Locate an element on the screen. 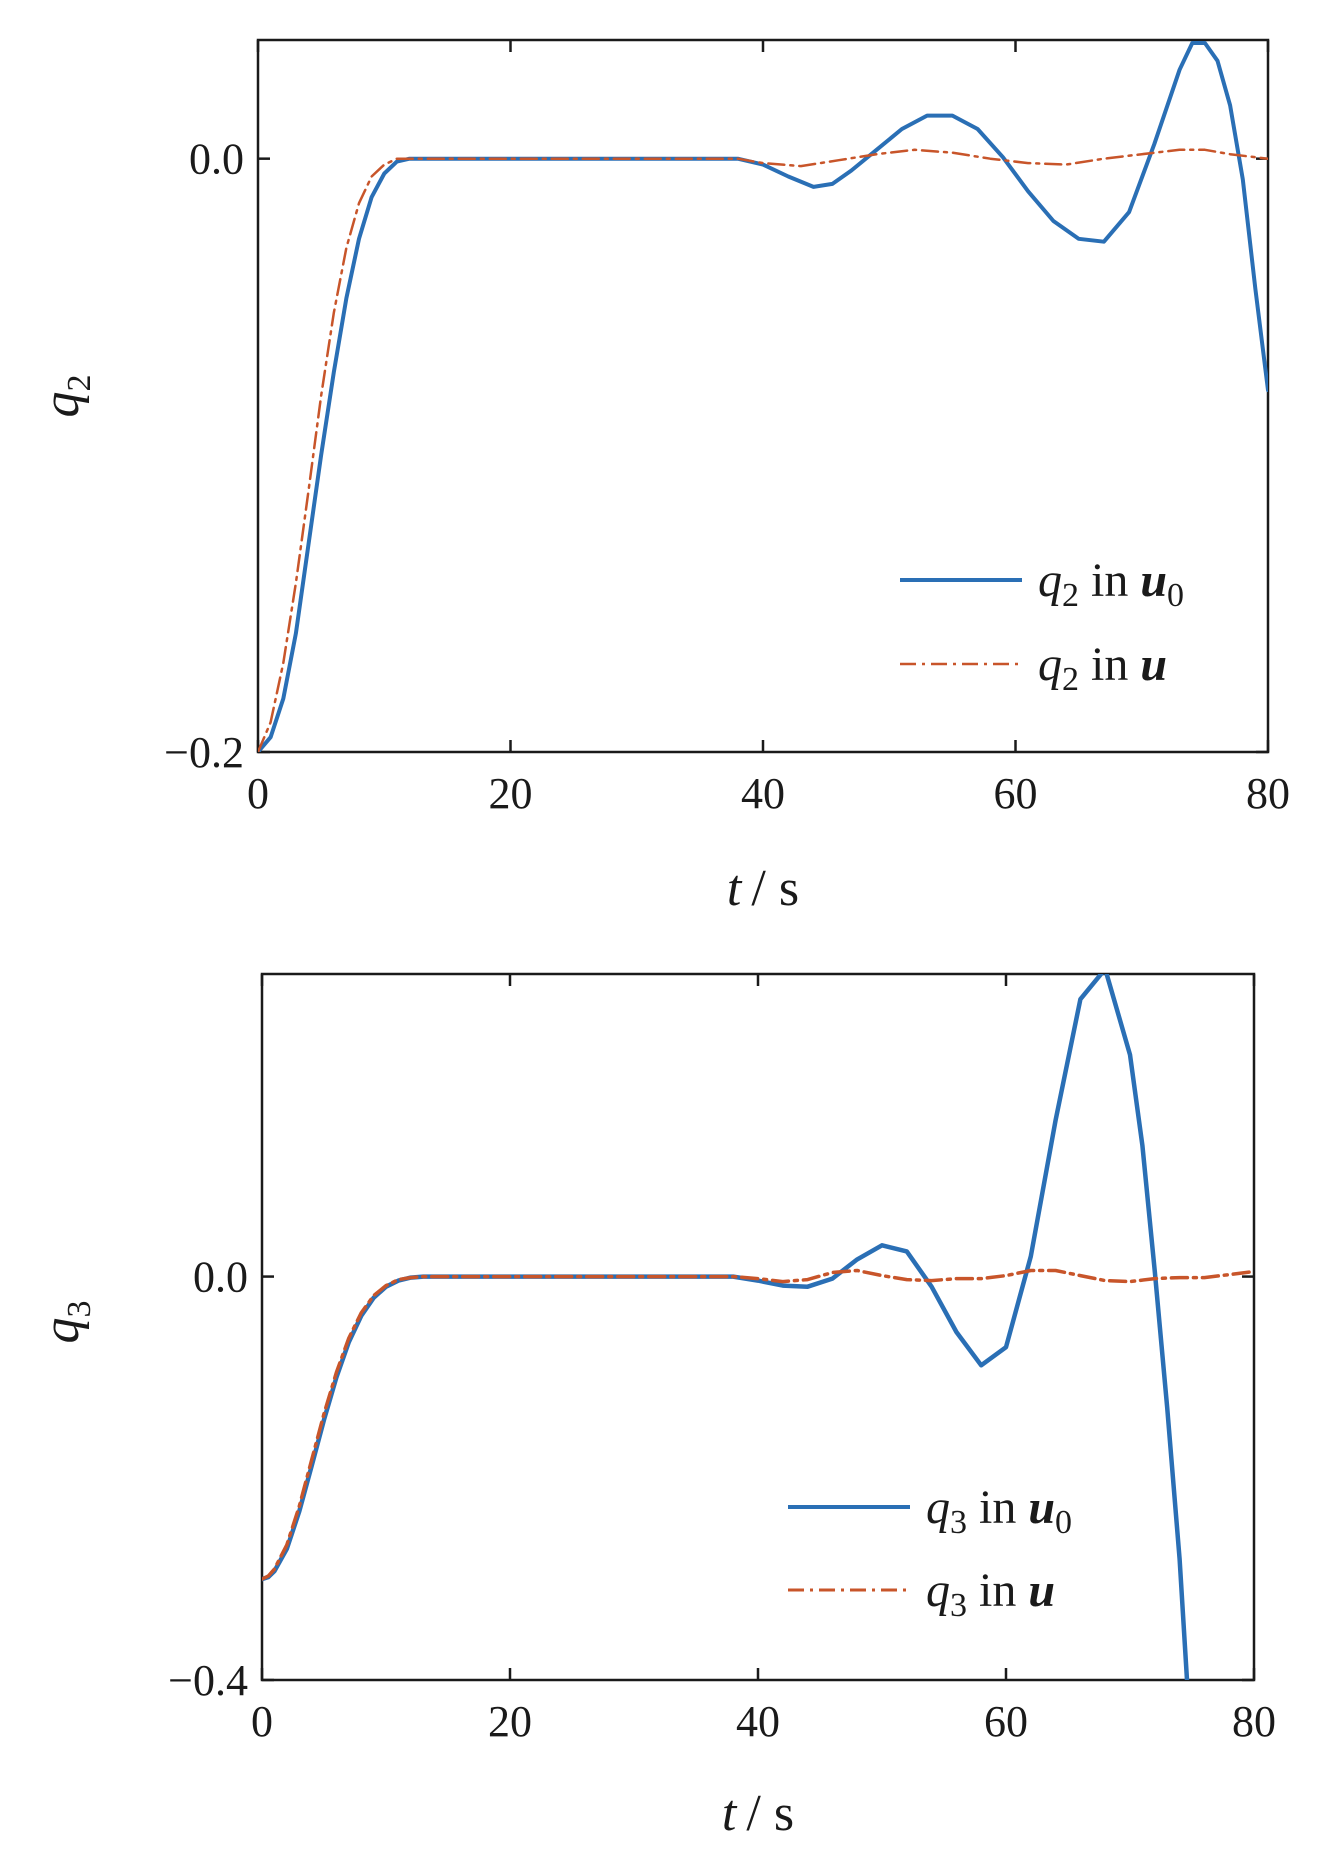 The image size is (1341, 1864). legend: q3 in u0 q3 in u is located at coordinates (930, 1552).